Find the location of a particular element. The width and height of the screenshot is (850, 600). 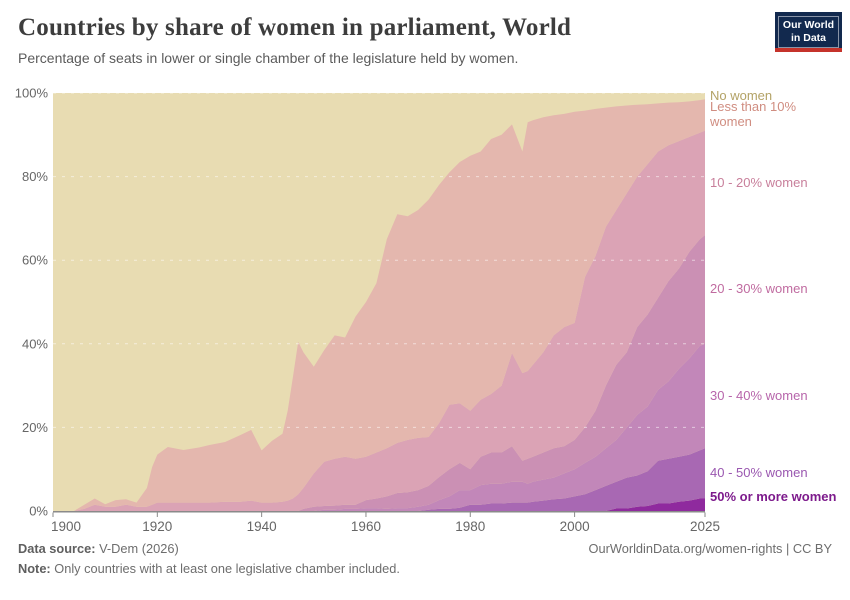

license-text: CC BY is located at coordinates (812, 548).